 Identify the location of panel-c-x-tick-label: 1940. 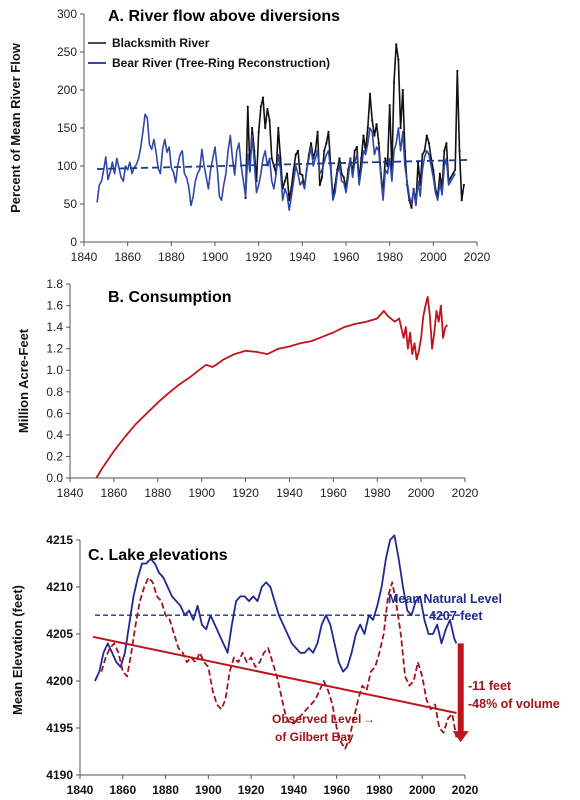
(294, 790).